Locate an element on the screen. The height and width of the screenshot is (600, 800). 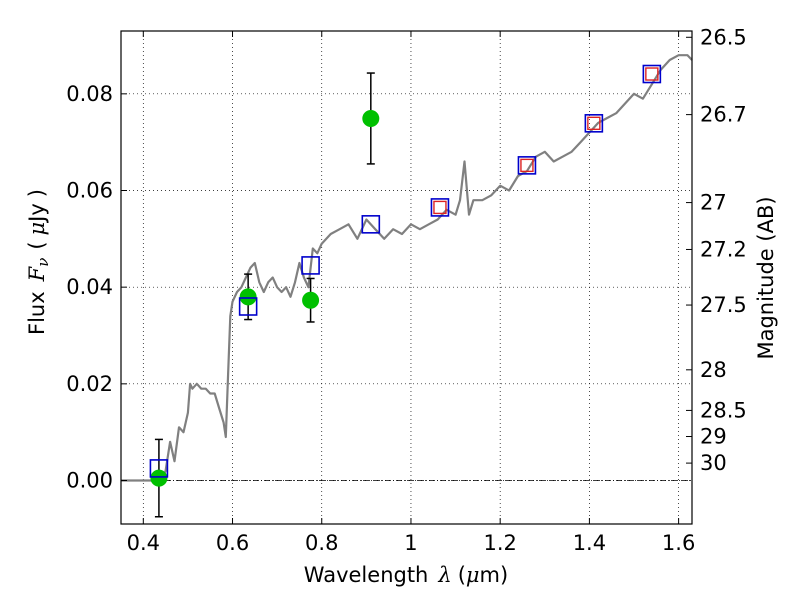
magnitude-tick-label: 29 is located at coordinates (713, 437).